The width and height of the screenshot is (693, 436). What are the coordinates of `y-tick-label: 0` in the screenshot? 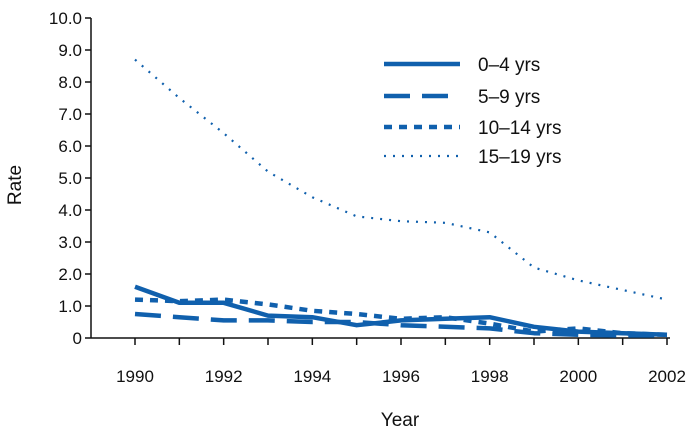 It's located at (77, 338).